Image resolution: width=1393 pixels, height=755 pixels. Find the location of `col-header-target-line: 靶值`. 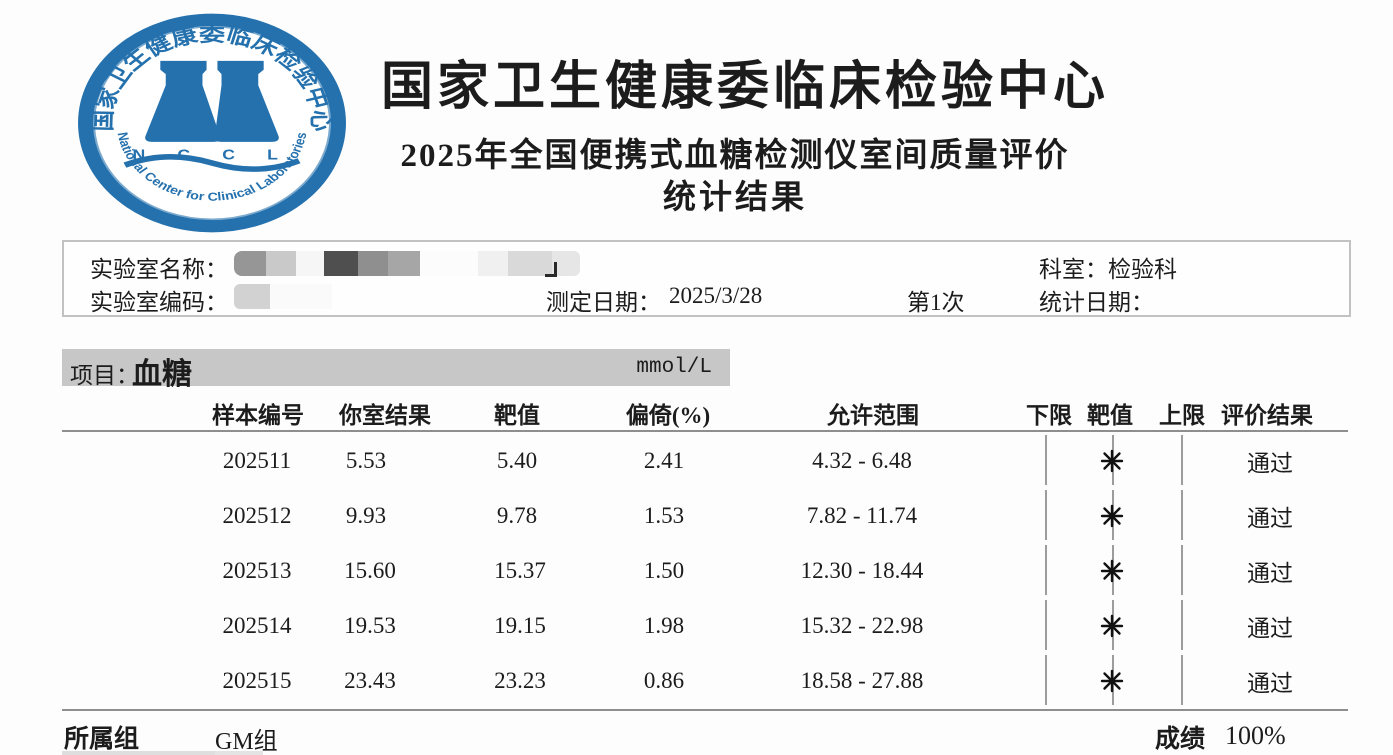

col-header-target-line: 靶值 is located at coordinates (1110, 415).